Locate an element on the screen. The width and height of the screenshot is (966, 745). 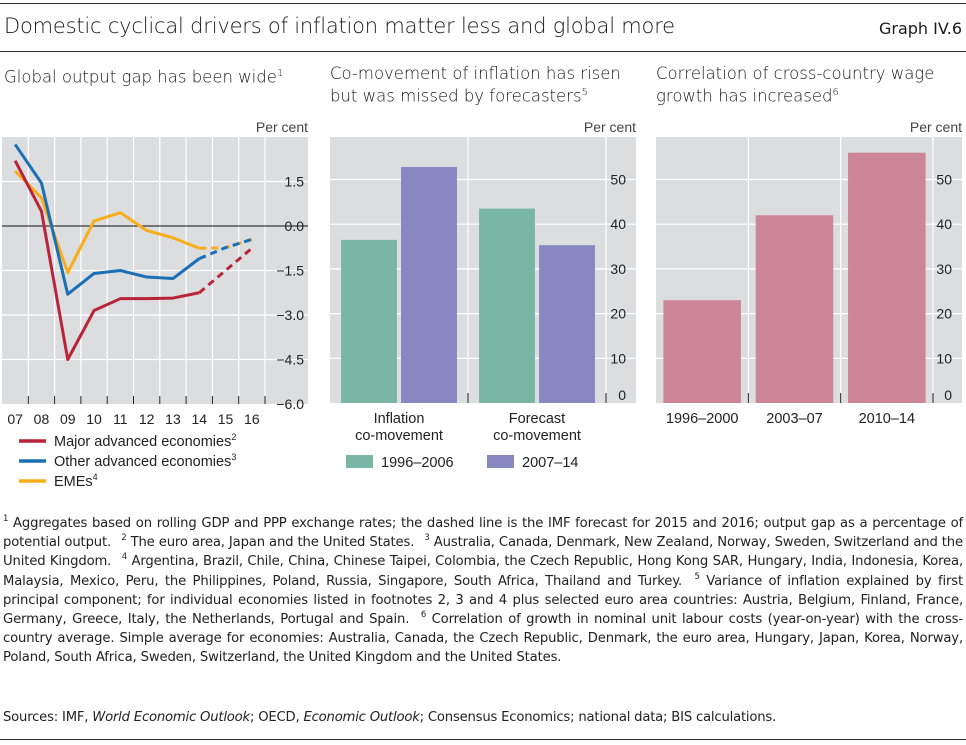
title-rule is located at coordinates (483, 51).